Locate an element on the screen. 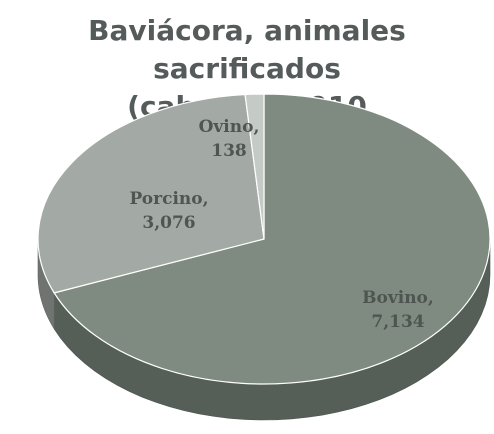  data-label-ovino: Ovino, is located at coordinates (229, 127).